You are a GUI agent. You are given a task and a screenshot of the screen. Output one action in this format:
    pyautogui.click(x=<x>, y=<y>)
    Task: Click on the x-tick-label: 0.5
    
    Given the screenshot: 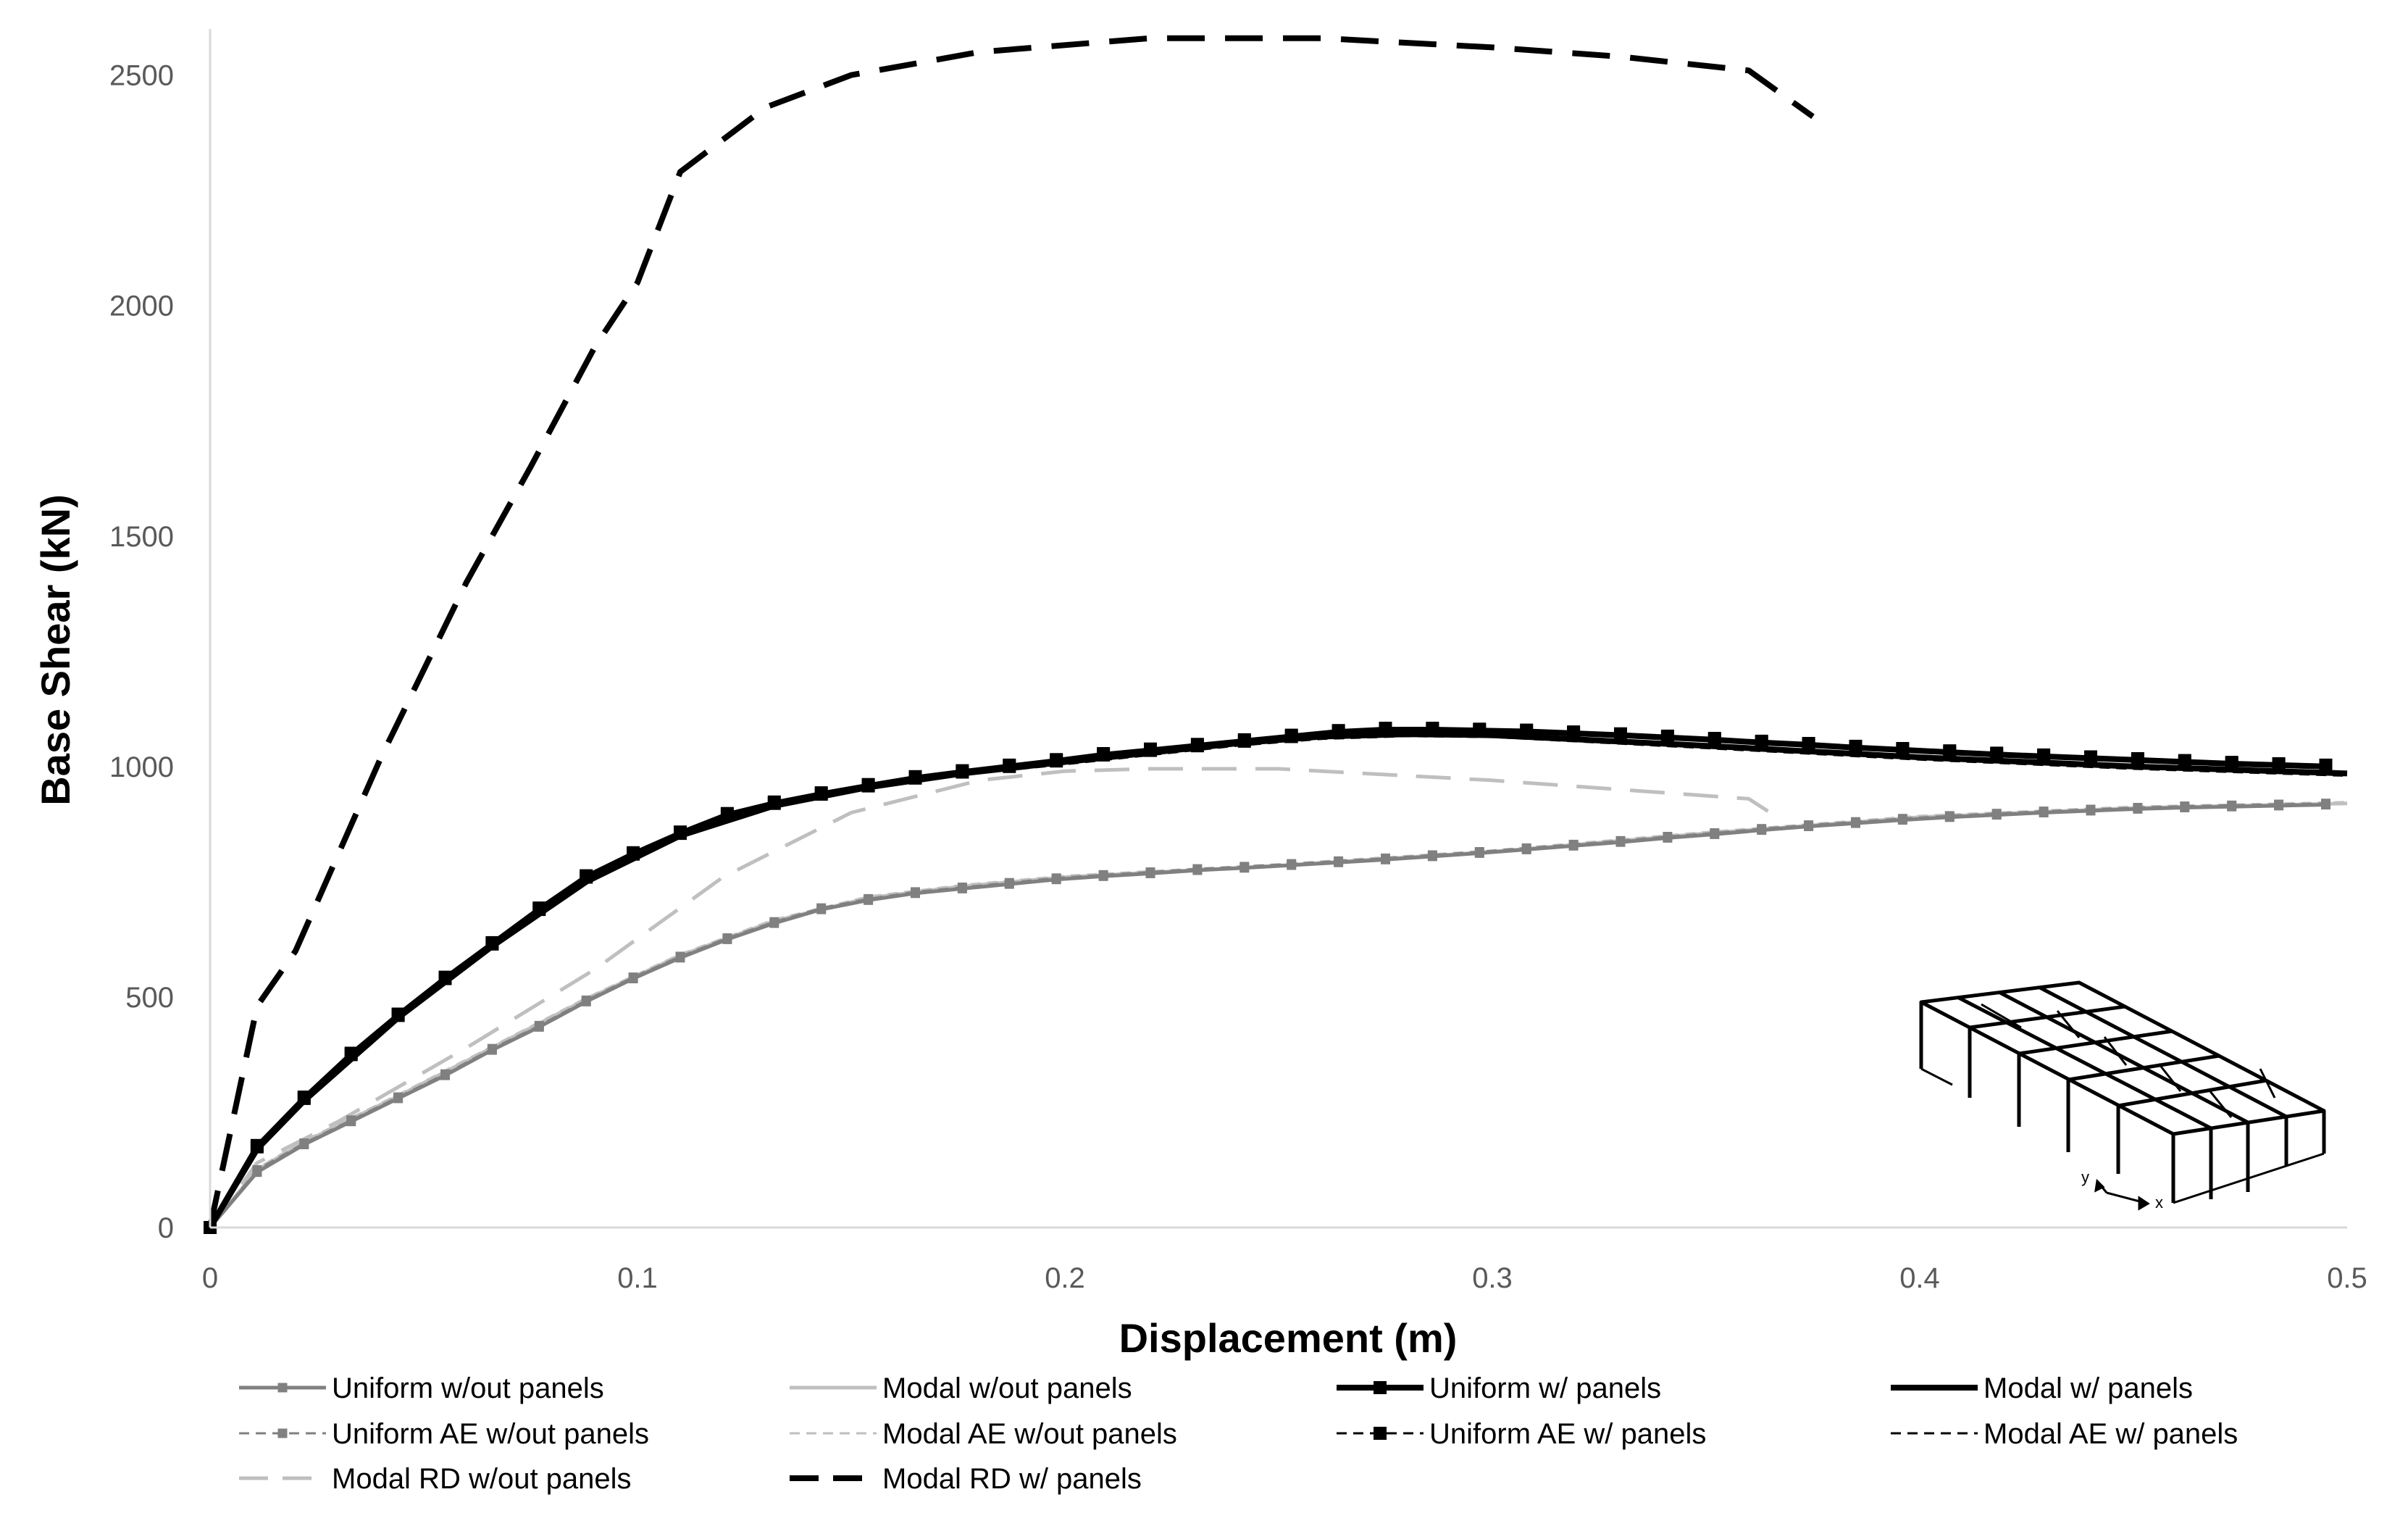 What is the action you would take?
    pyautogui.click(x=2347, y=1278)
    